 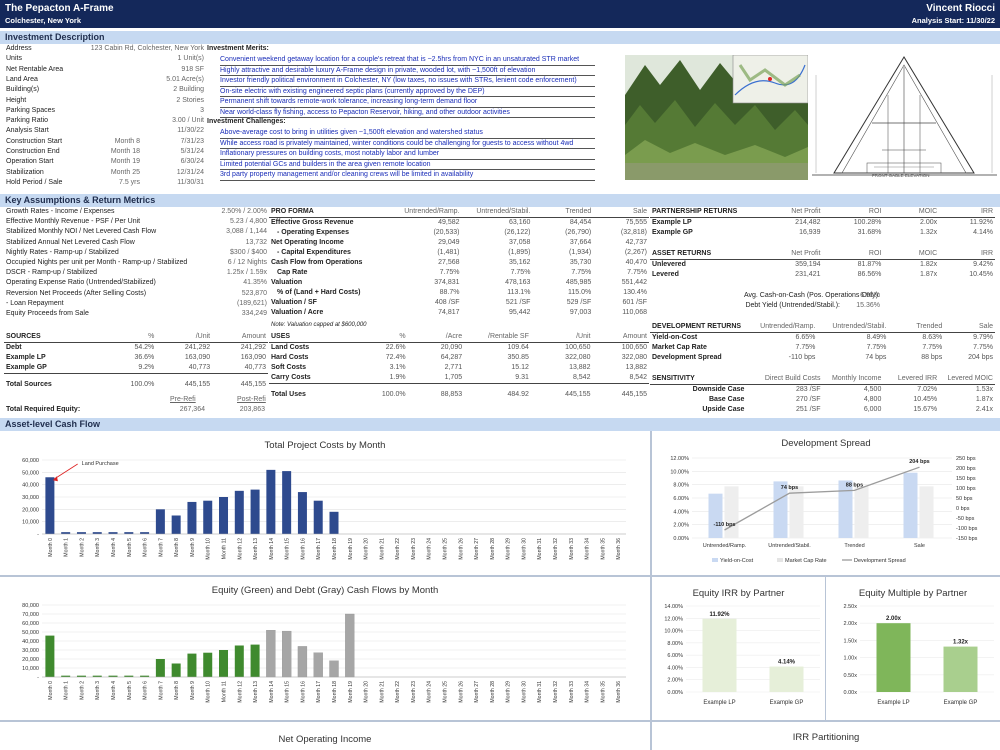 What do you see at coordinates (822, 275) in the screenshot?
I see `table-row: Levered 231,421 86.56% 1.87x 10.45%` at bounding box center [822, 275].